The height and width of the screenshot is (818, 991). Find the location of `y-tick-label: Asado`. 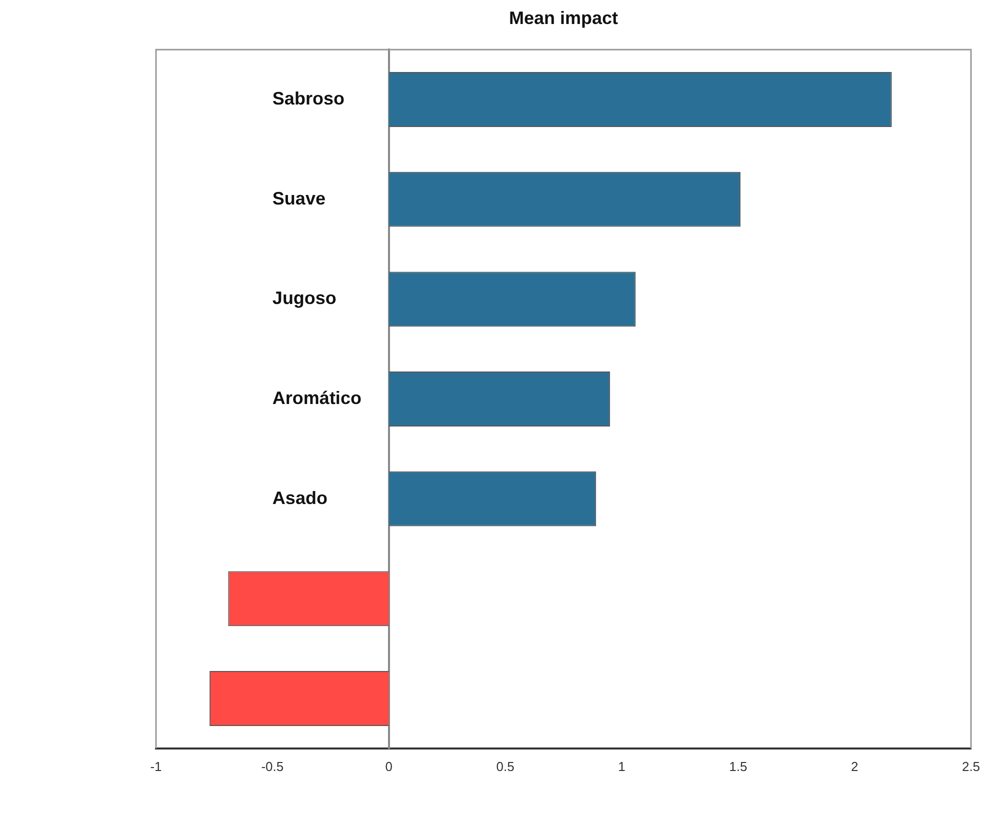

y-tick-label: Asado is located at coordinates (300, 498).